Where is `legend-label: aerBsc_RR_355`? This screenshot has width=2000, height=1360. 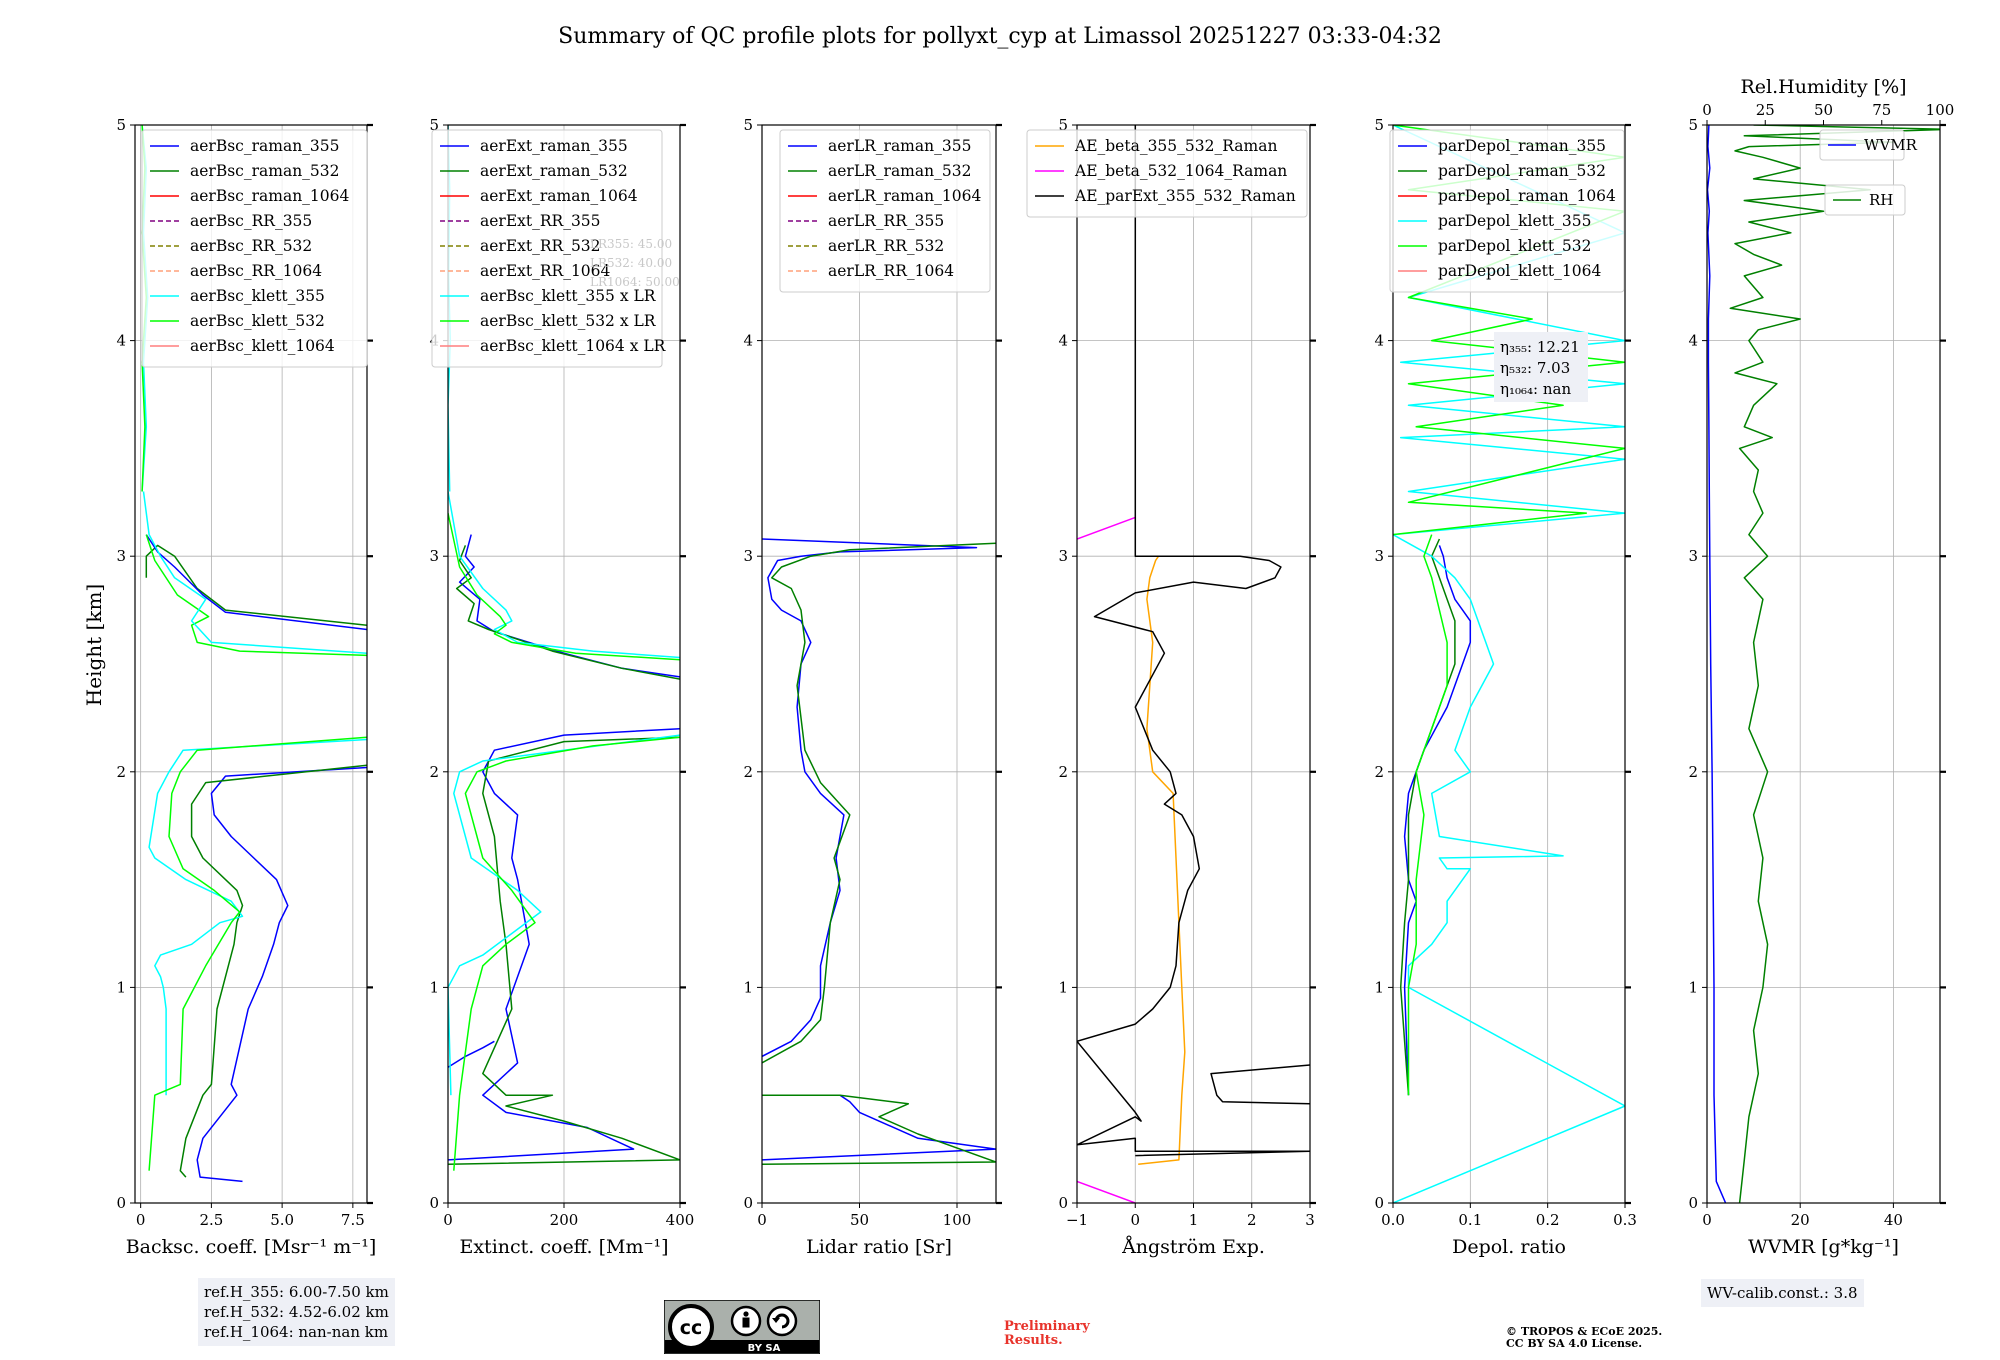
legend-label: aerBsc_RR_355 is located at coordinates (251, 221).